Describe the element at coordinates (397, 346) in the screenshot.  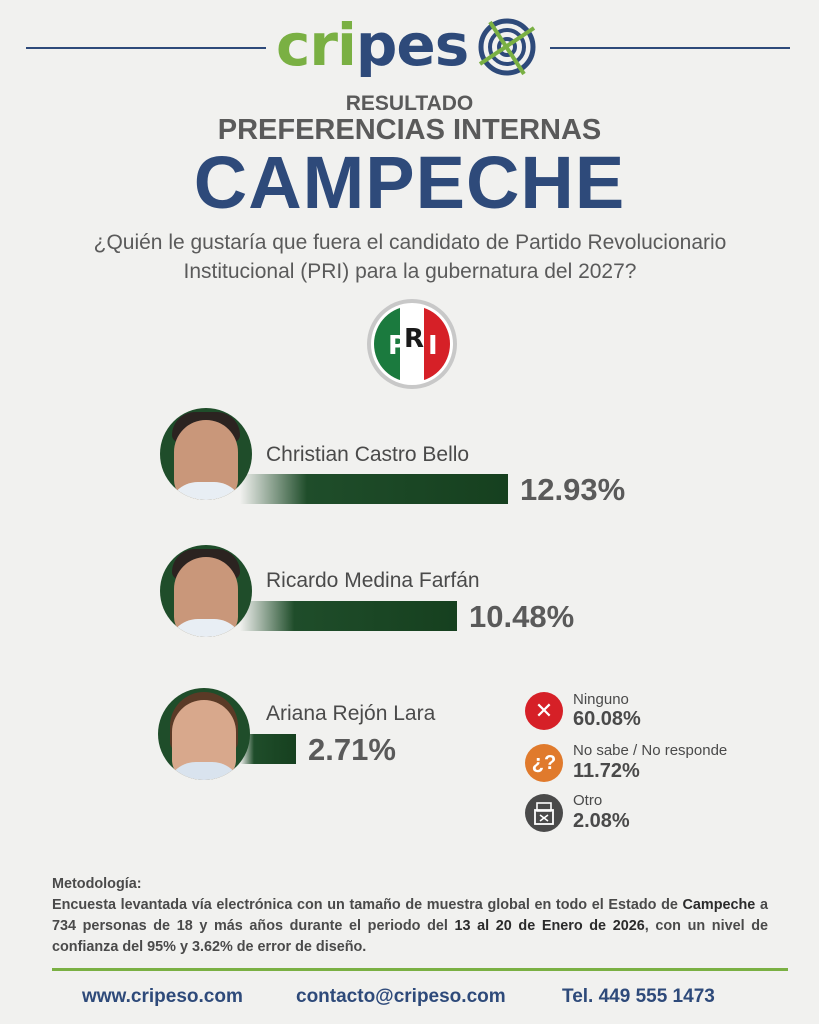
I see `svg-text: P` at that location.